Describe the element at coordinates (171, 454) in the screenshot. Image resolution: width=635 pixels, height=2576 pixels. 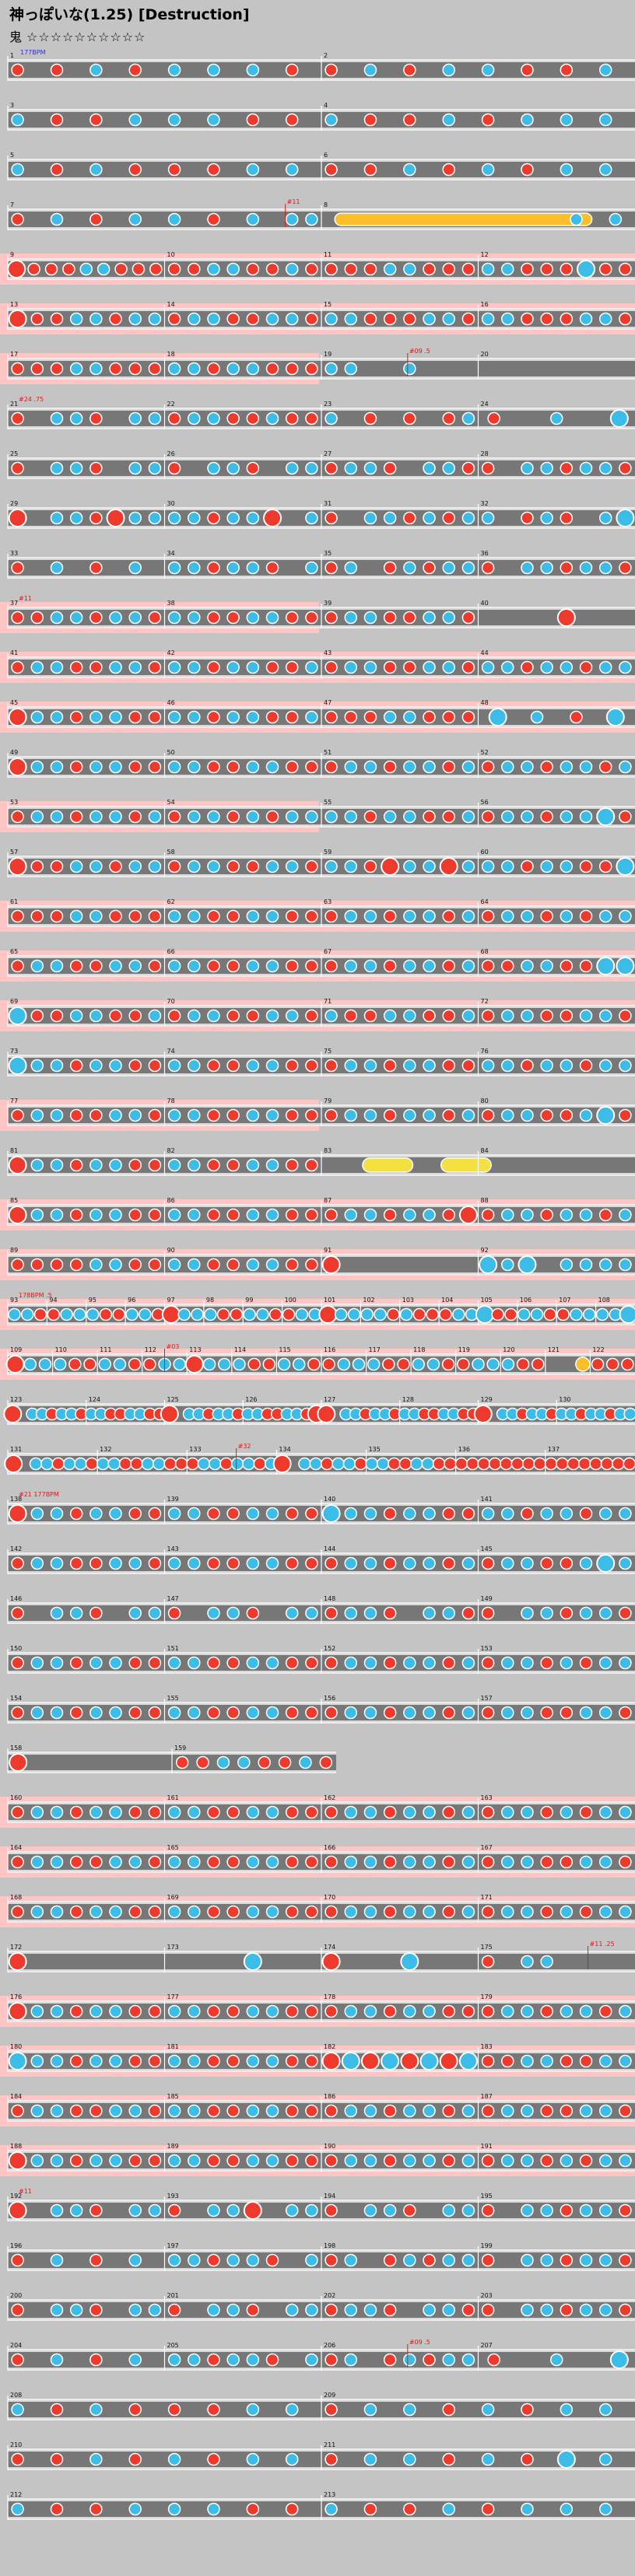
I see `measure-number: 26` at that location.